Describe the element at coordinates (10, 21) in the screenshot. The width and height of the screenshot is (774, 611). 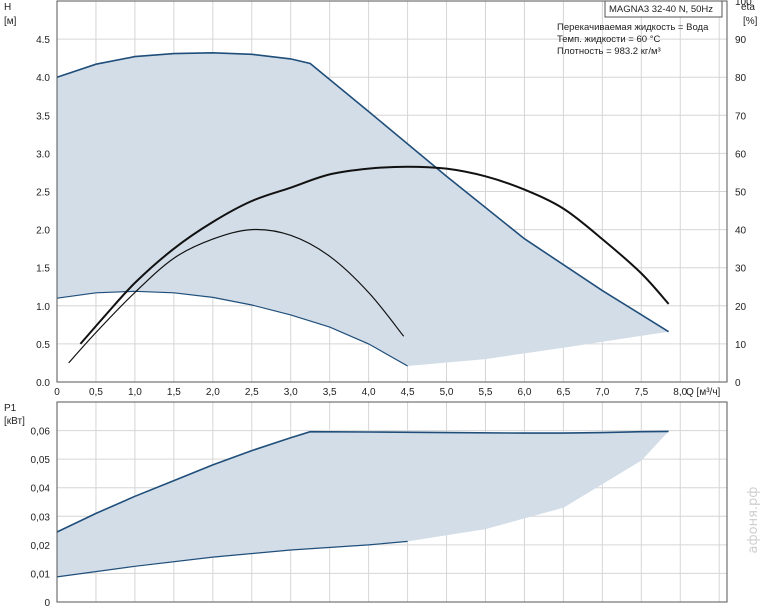
I see `h-axis-unit: [м]` at that location.